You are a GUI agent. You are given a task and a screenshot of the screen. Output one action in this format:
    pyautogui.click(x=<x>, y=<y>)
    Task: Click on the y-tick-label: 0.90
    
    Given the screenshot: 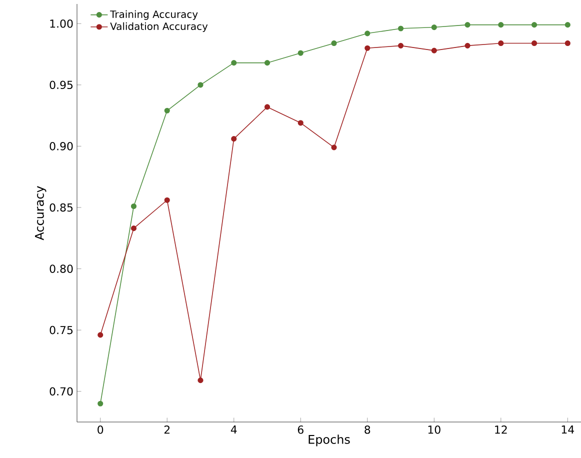 What is the action you would take?
    pyautogui.click(x=61, y=146)
    